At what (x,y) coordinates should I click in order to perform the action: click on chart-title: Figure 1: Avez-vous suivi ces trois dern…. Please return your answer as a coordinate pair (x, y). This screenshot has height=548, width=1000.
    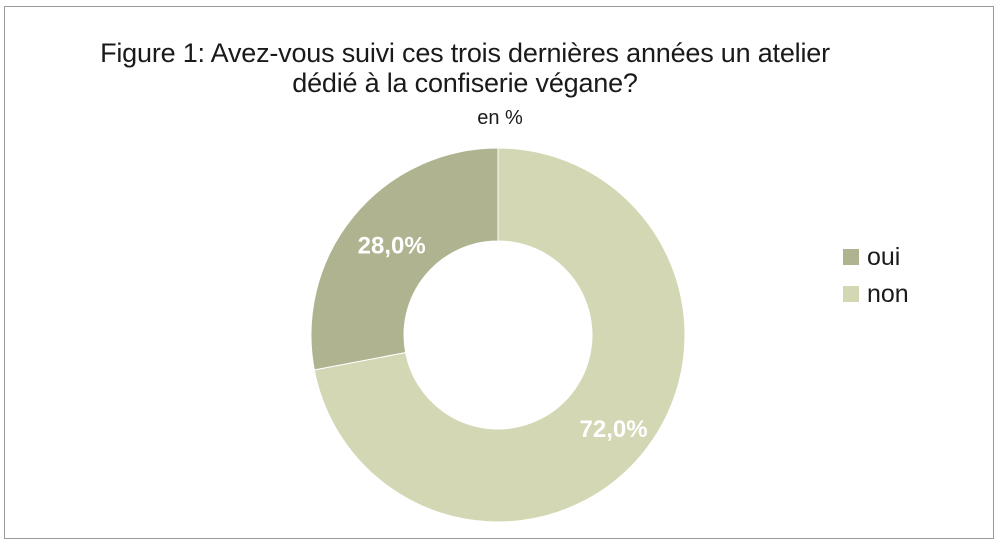
    Looking at the image, I should click on (465, 68).